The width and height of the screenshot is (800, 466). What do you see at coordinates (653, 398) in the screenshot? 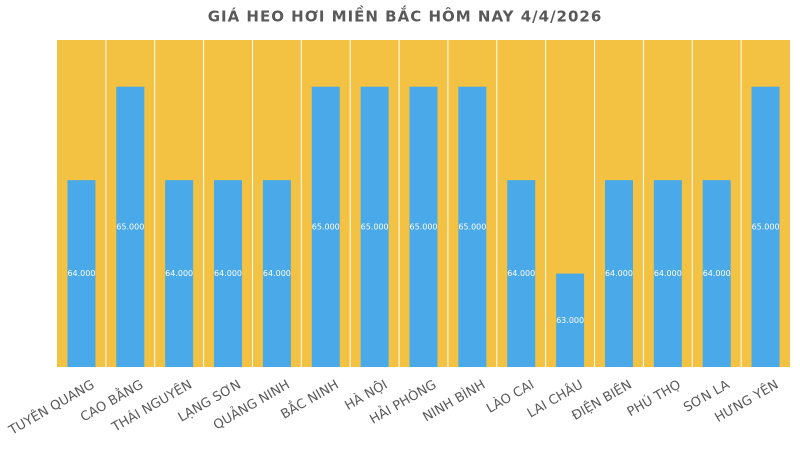
I see `x-tick-label: PHÚ THỌ` at bounding box center [653, 398].